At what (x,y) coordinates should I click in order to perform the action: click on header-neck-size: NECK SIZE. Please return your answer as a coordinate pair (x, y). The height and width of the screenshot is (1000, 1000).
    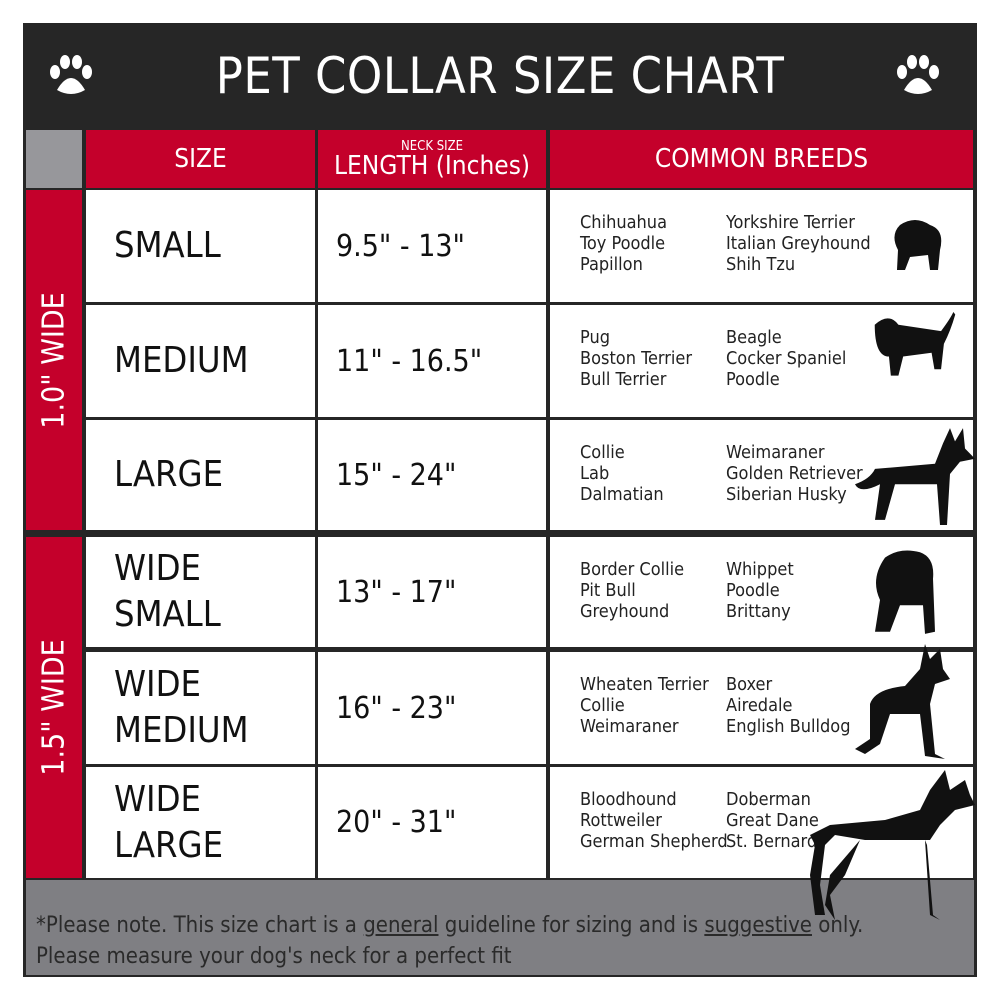
    Looking at the image, I should click on (432, 146).